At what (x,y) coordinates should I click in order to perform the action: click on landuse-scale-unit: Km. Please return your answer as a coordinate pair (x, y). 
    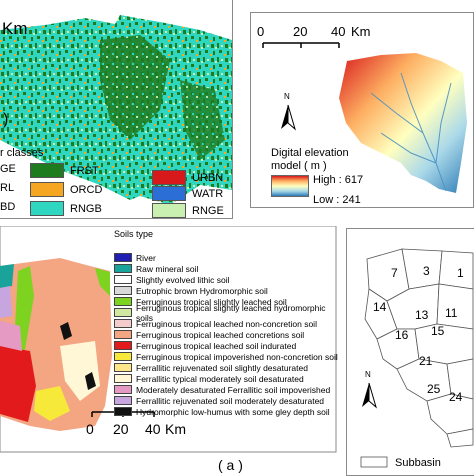
    Looking at the image, I should click on (15, 28).